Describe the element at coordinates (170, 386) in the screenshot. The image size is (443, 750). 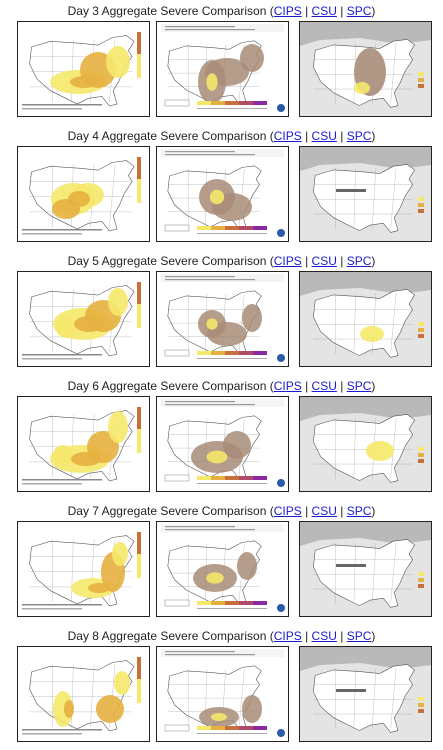
I see `section-title: Day 6 Aggregate Severe Comparison (` at that location.